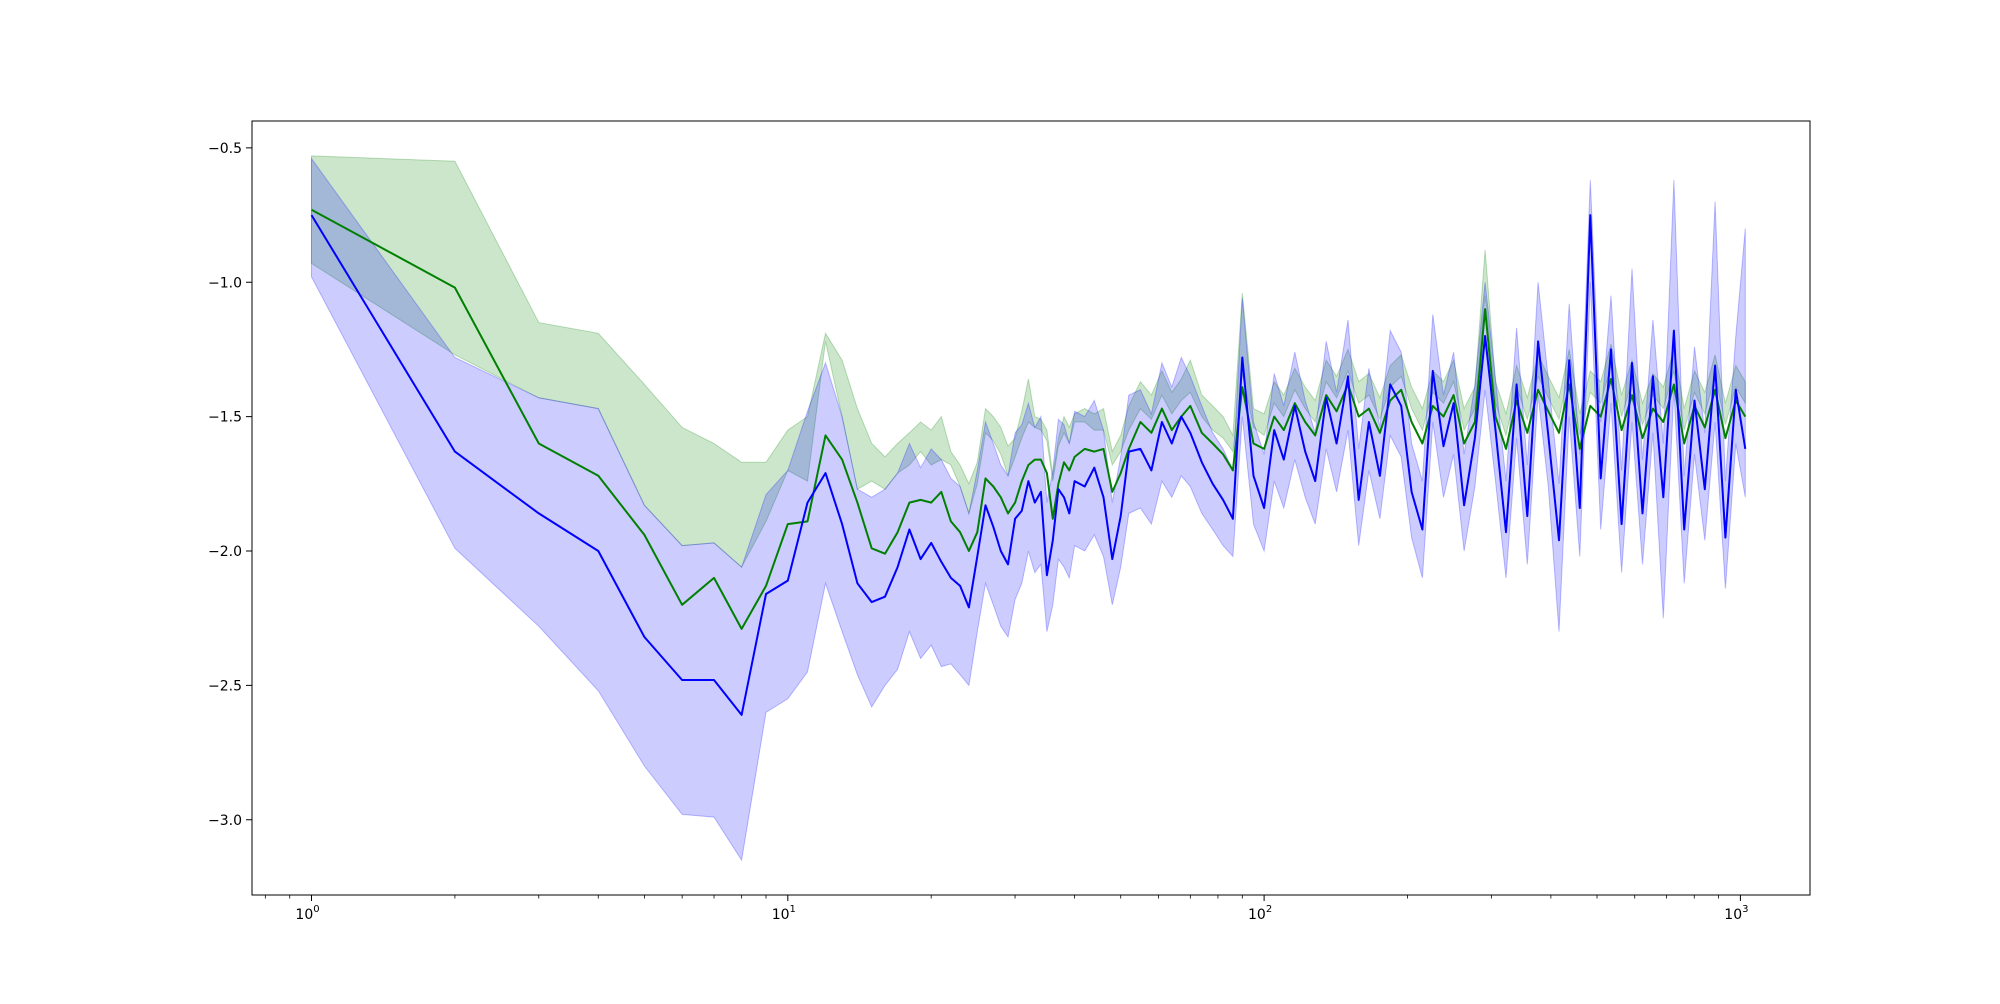 The image size is (2000, 1004). What do you see at coordinates (225, 283) in the screenshot?
I see `y-tick-label: −1.0` at bounding box center [225, 283].